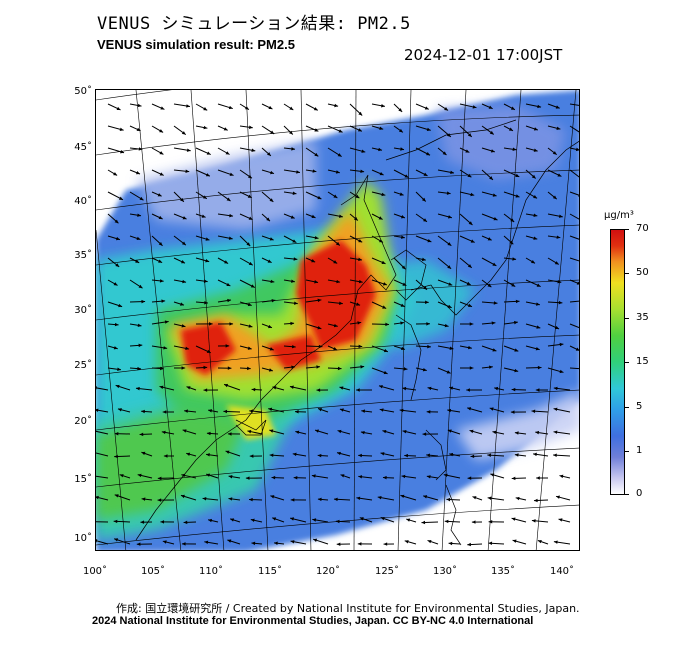  I want to click on lat-label-30: 30˚, so click(83, 310).